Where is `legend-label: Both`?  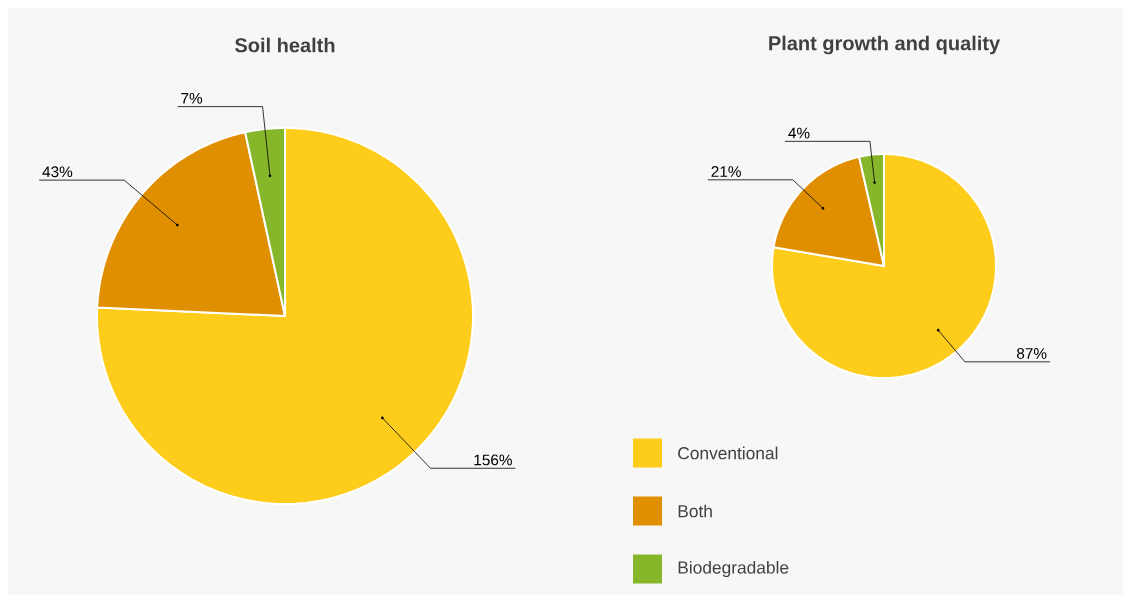
legend-label: Both is located at coordinates (695, 511).